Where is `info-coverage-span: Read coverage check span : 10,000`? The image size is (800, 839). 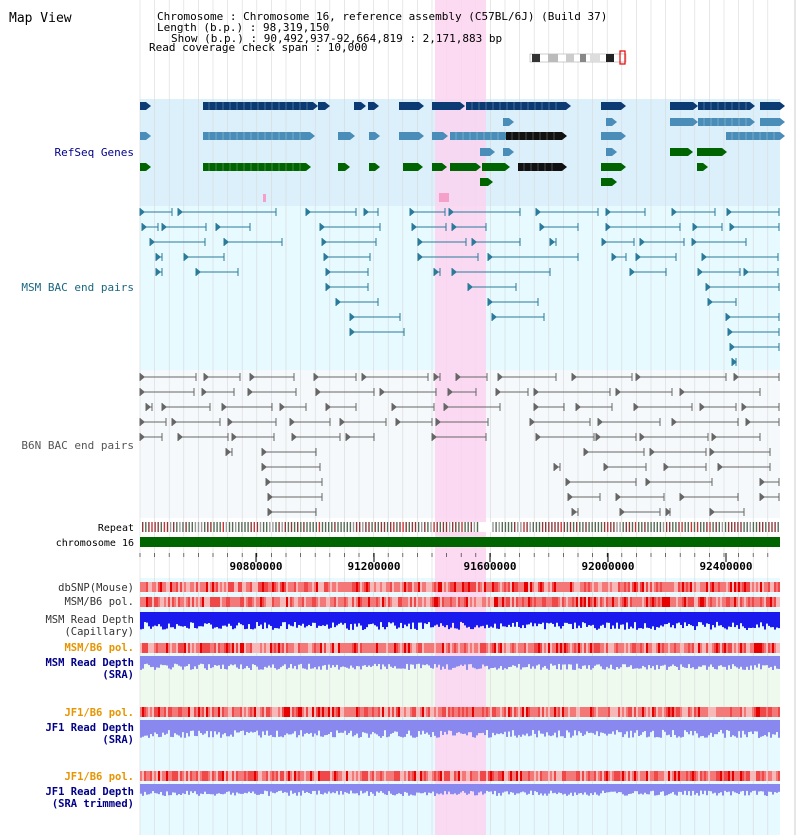
info-coverage-span: Read coverage check span : 10,000 is located at coordinates (258, 47).